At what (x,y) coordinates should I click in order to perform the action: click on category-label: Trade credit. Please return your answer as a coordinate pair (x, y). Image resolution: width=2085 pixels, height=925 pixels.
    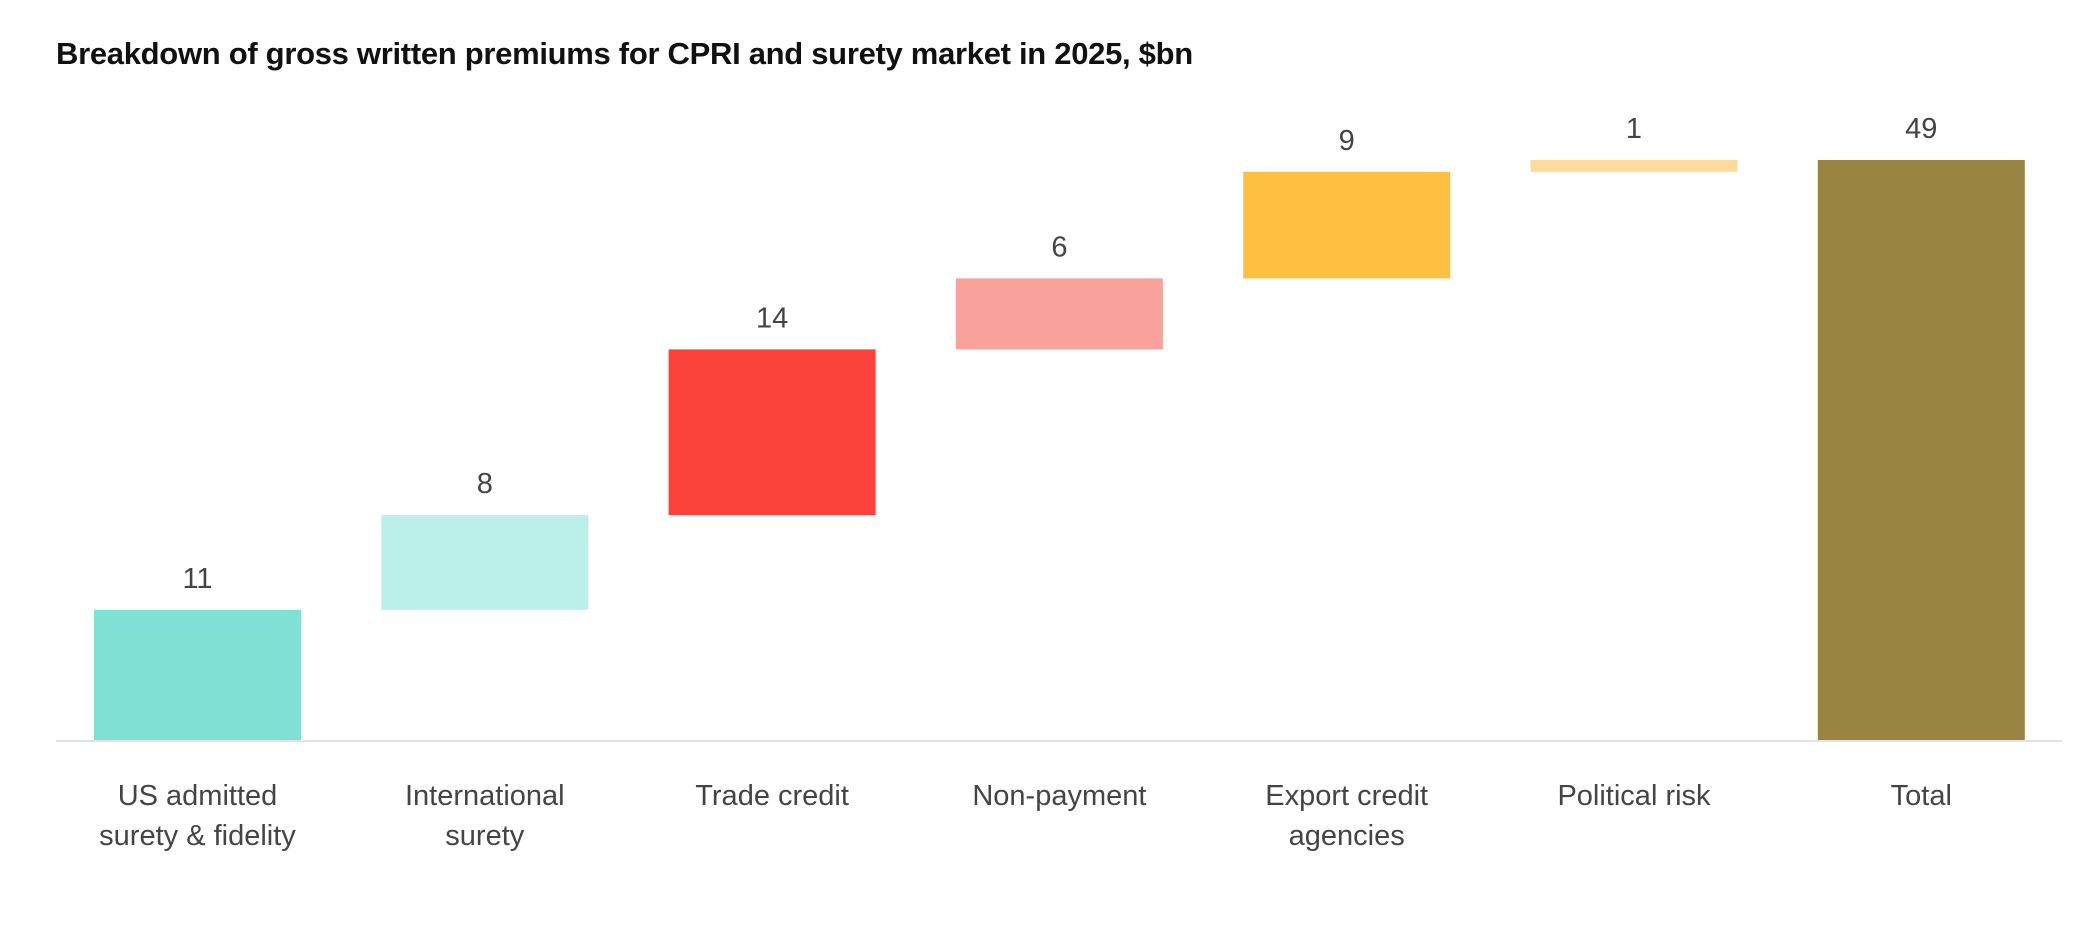
    Looking at the image, I should click on (772, 796).